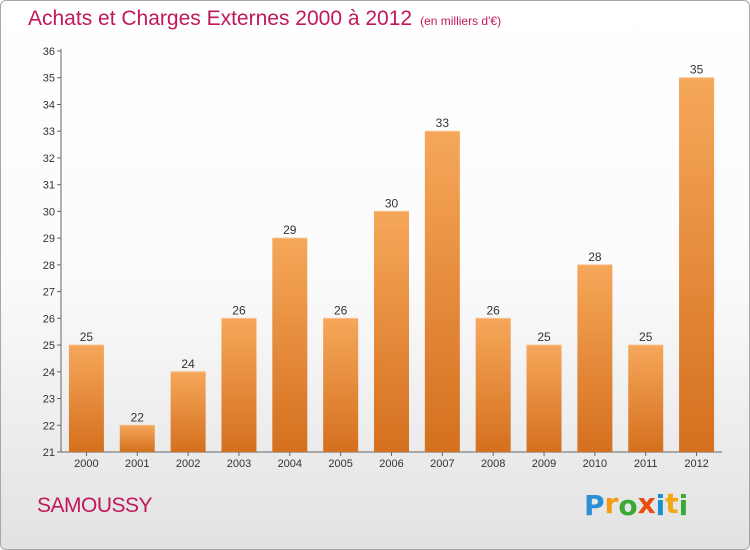 The width and height of the screenshot is (750, 550). Describe the element at coordinates (49, 453) in the screenshot. I see `y-tick-label: 21` at that location.